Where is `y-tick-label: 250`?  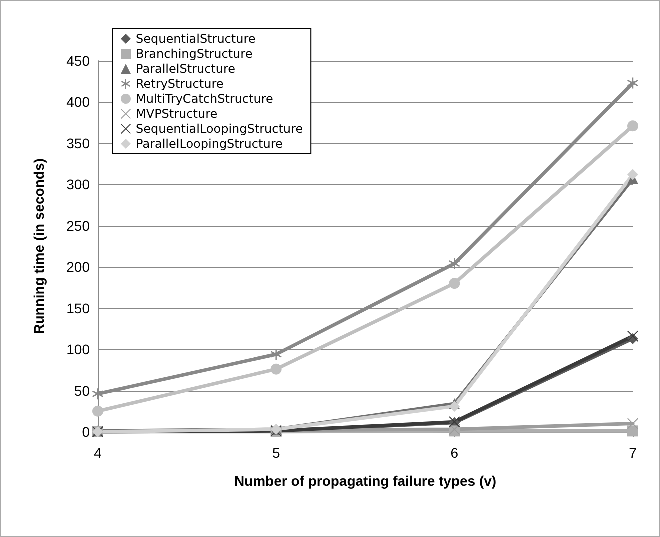 y-tick-label: 250 is located at coordinates (78, 226).